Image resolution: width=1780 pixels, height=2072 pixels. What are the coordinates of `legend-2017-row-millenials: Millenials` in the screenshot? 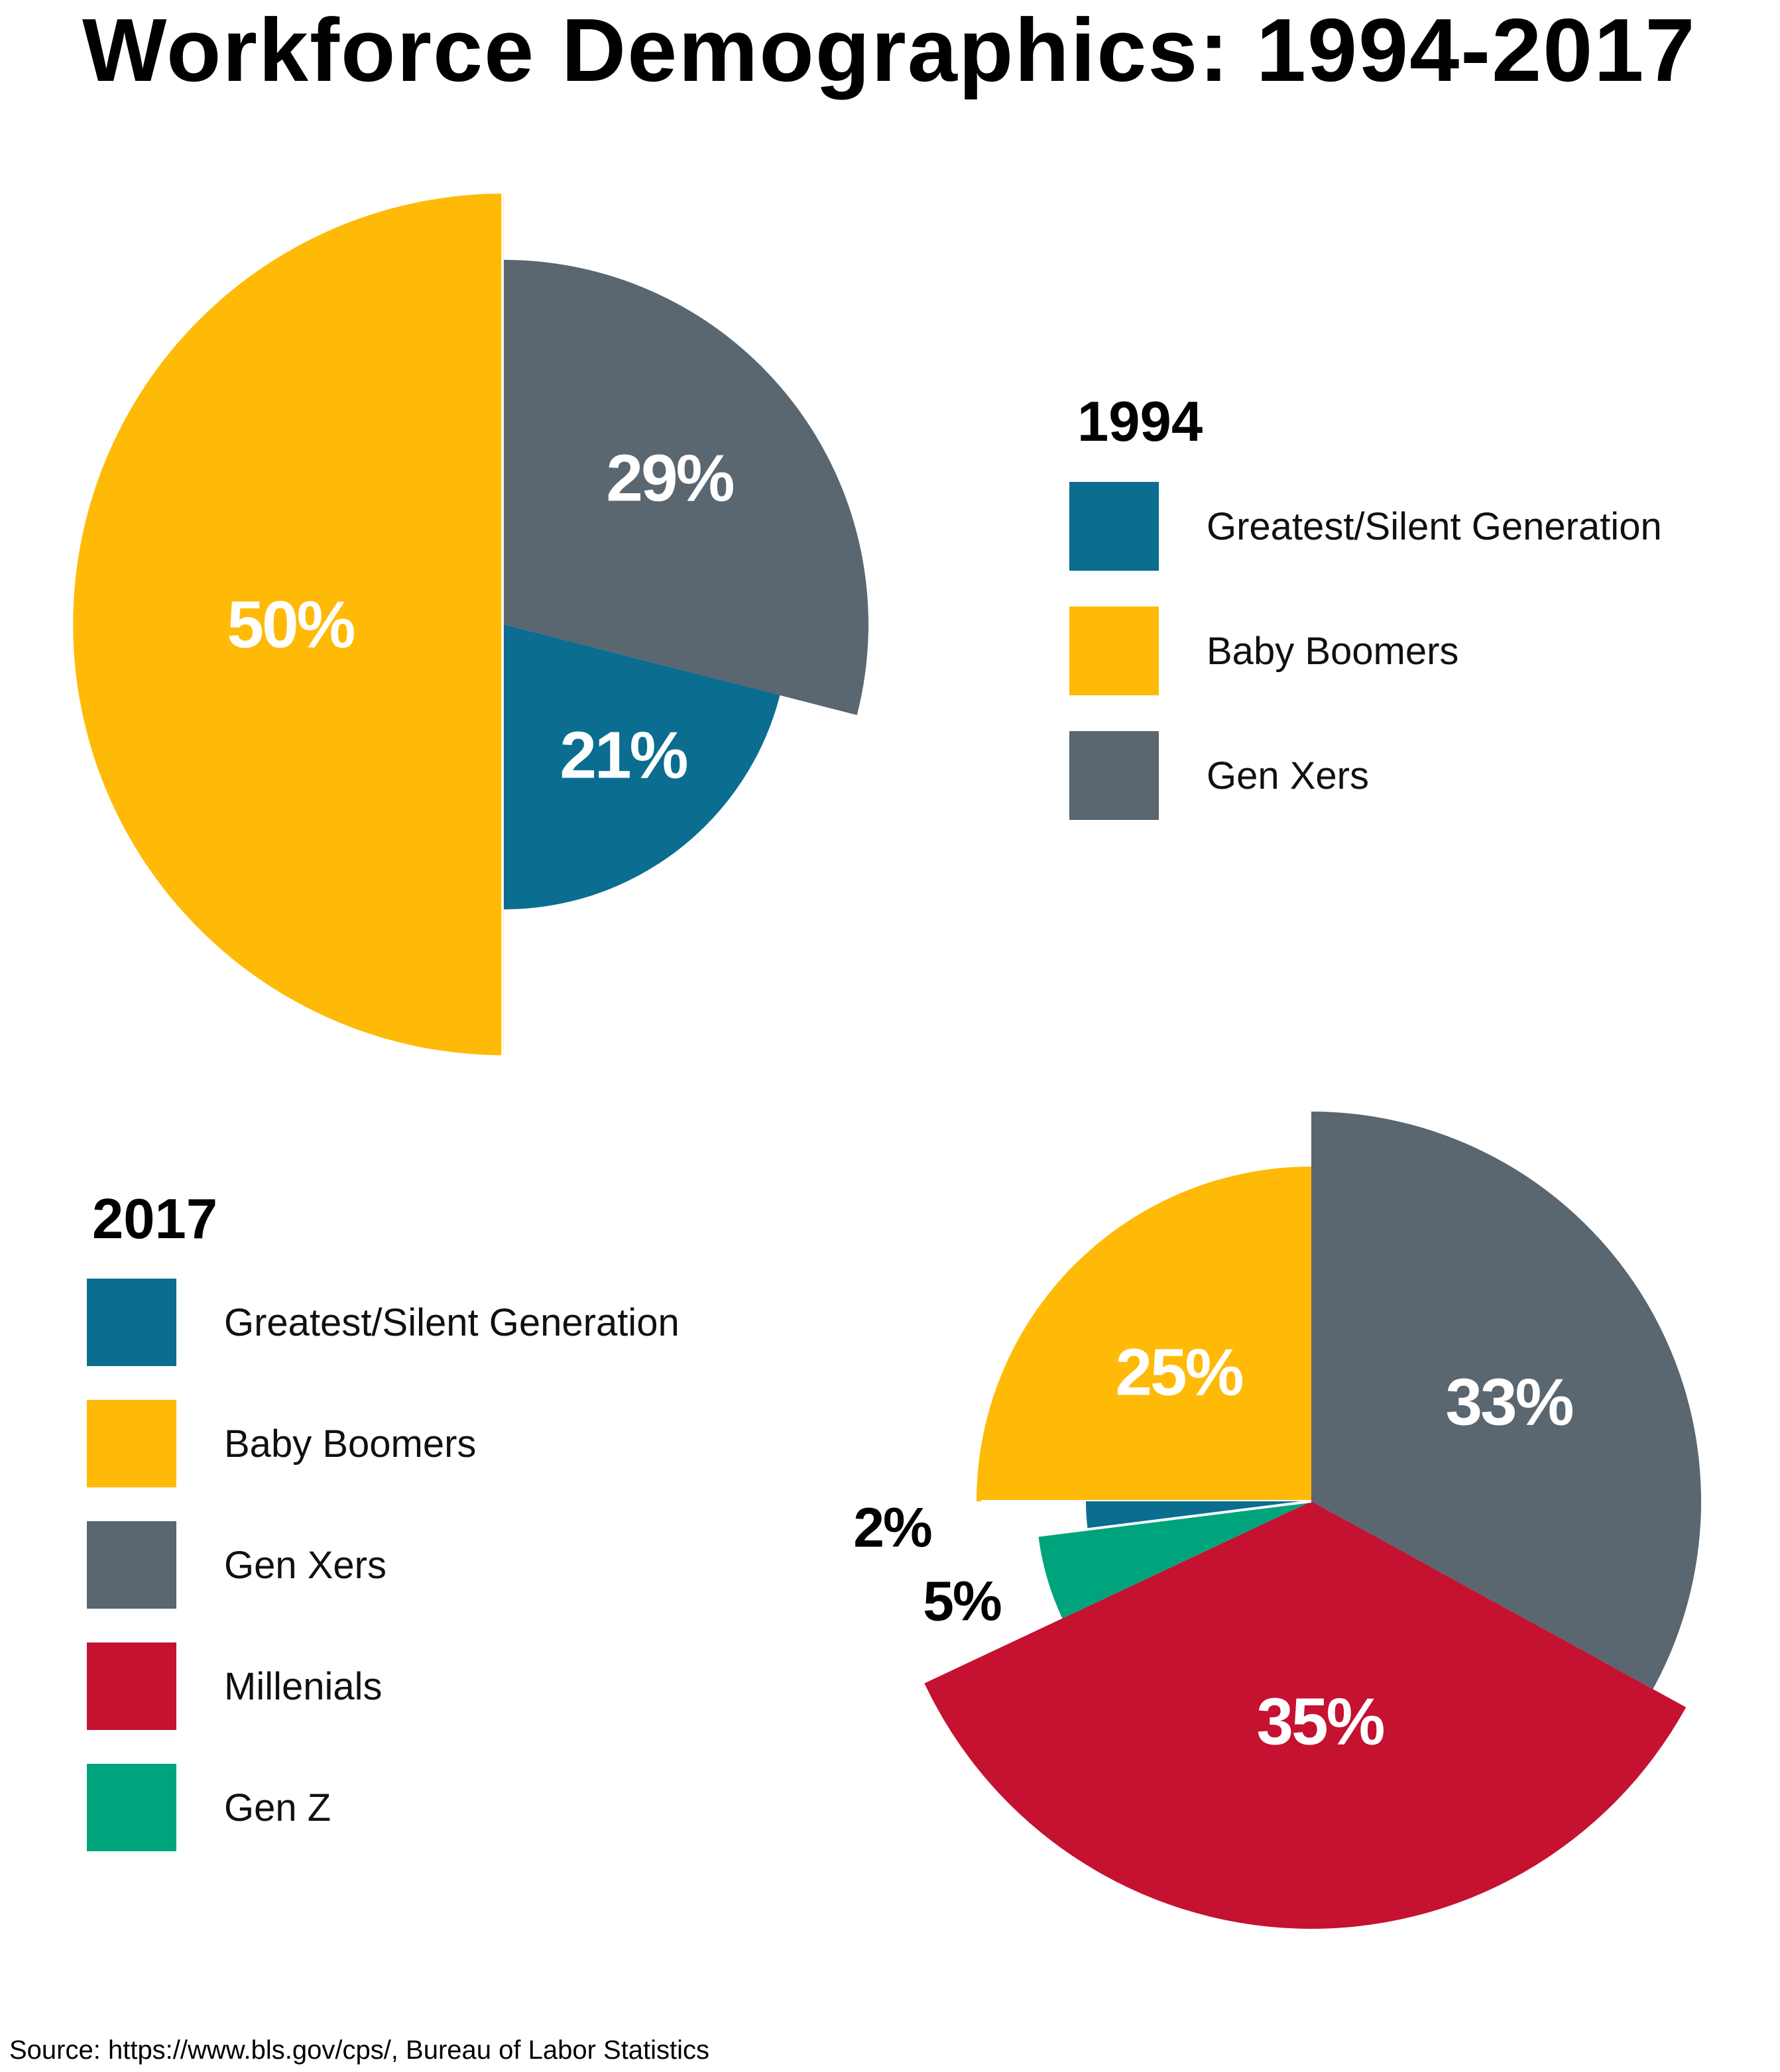 It's located at (383, 1686).